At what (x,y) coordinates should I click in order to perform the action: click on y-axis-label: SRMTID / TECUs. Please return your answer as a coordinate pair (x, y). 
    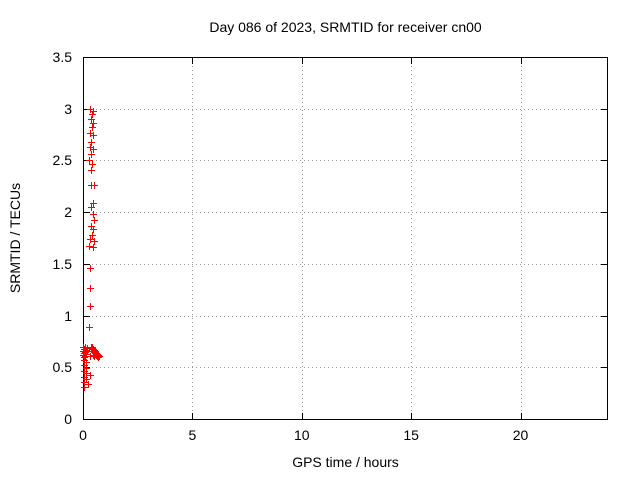
    Looking at the image, I should click on (15, 238).